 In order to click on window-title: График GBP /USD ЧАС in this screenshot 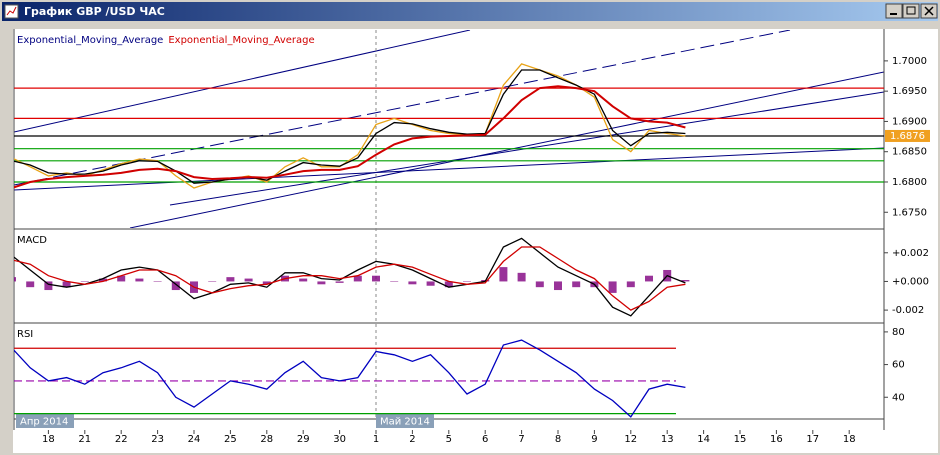, I will do `click(94, 11)`.